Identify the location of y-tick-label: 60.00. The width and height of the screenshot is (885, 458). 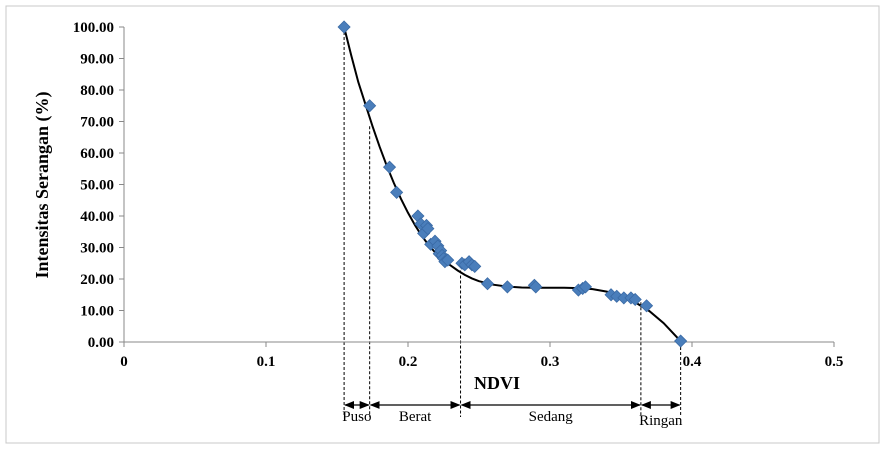
(97, 154).